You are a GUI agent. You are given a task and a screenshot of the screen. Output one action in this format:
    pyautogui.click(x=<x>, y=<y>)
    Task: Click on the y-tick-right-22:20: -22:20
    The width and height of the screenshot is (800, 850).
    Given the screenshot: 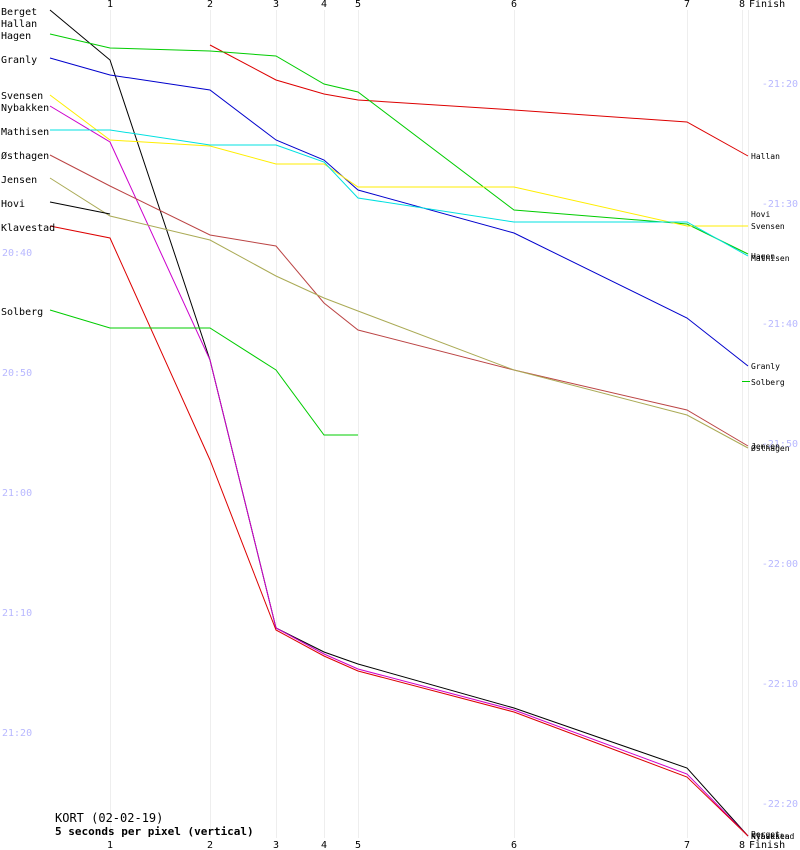 What is the action you would take?
    pyautogui.click(x=780, y=804)
    